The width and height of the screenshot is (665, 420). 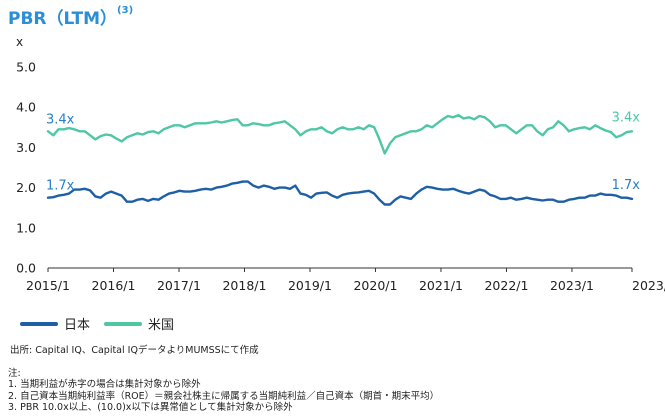 I want to click on x-tick-label: 2021/1, so click(x=441, y=285).